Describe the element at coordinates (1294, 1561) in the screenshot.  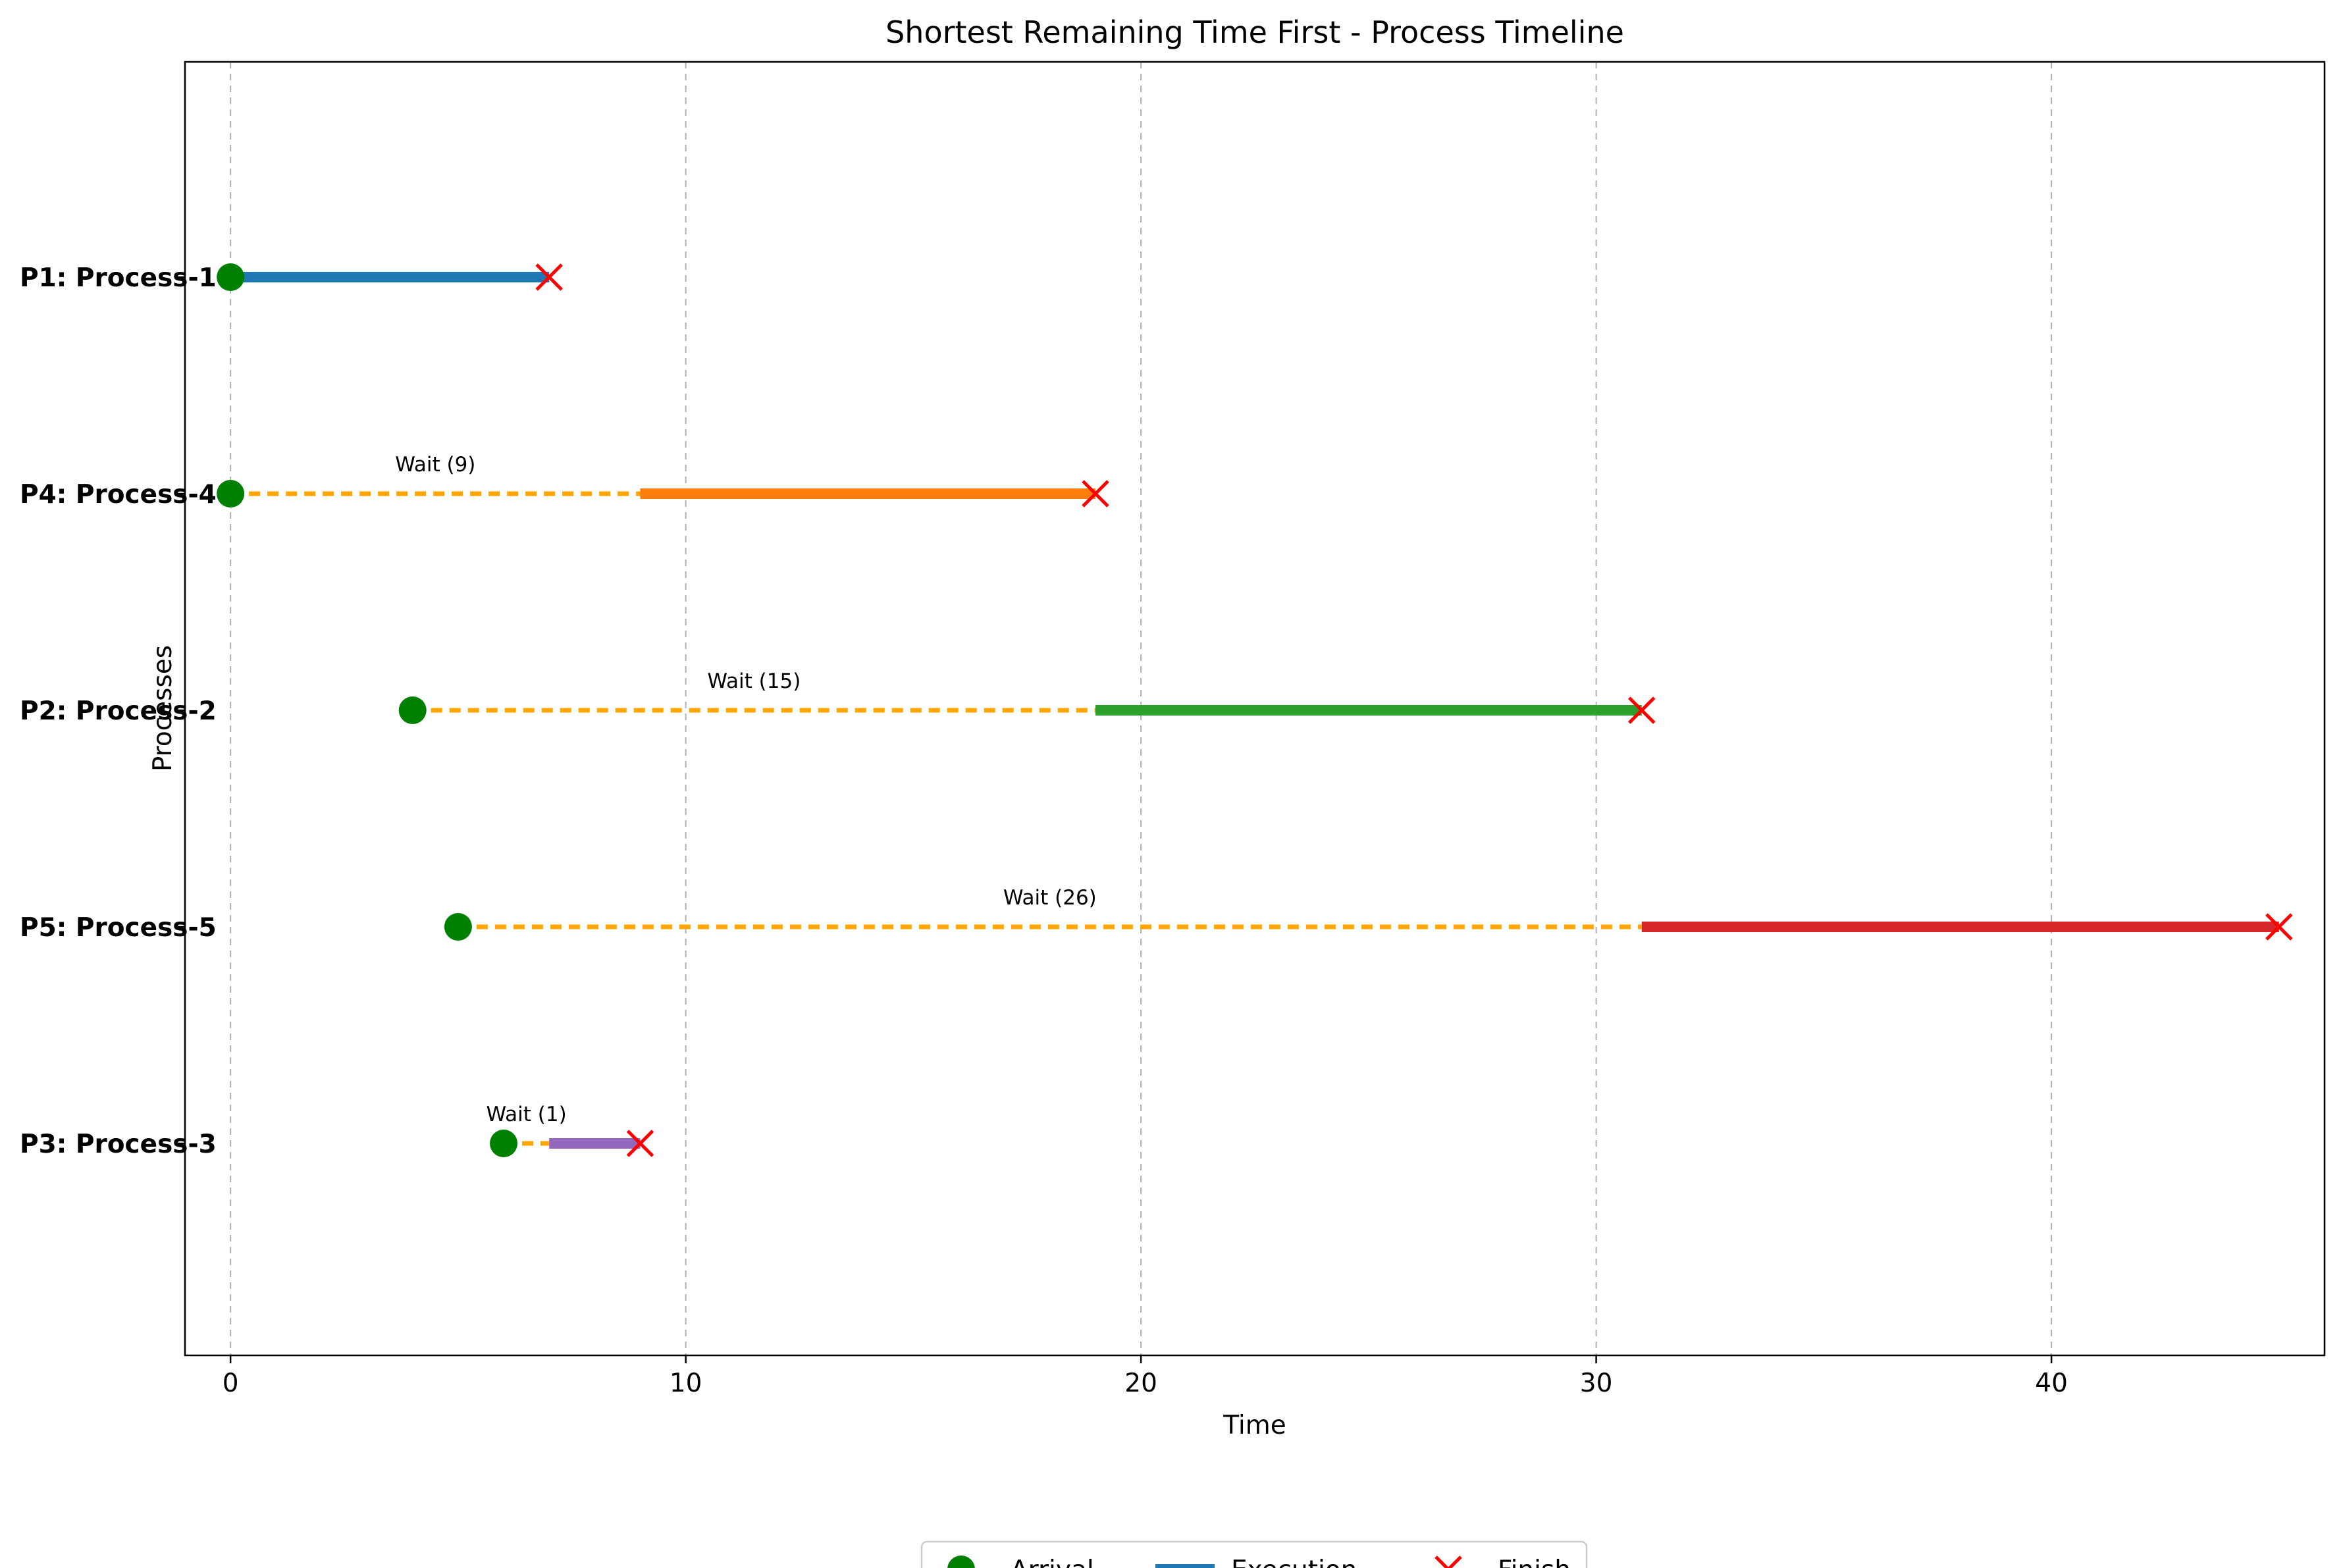
I see `legend-label: Execution` at that location.